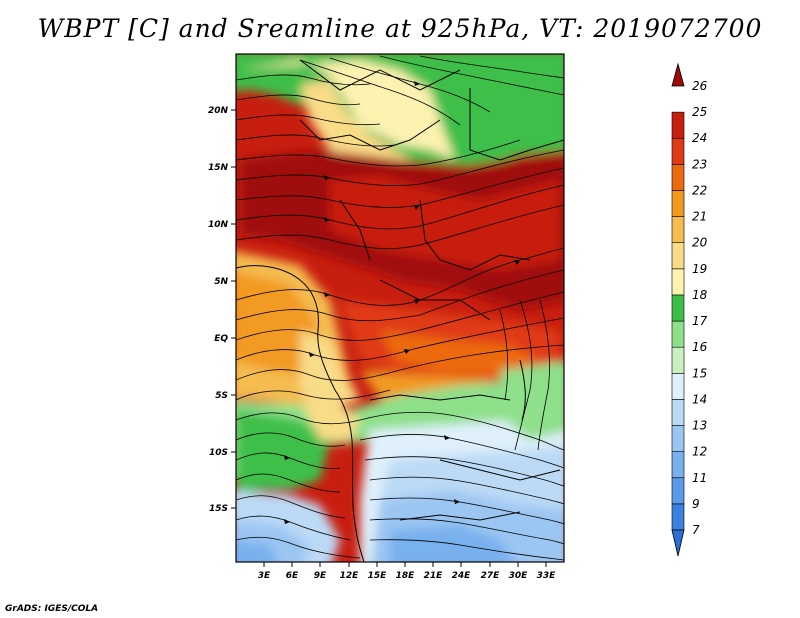 This screenshot has width=800, height=618. Describe the element at coordinates (222, 310) in the screenshot. I see `lat-axis: 20N 15N 10N 5N EQ 5S 10S 15S` at that location.